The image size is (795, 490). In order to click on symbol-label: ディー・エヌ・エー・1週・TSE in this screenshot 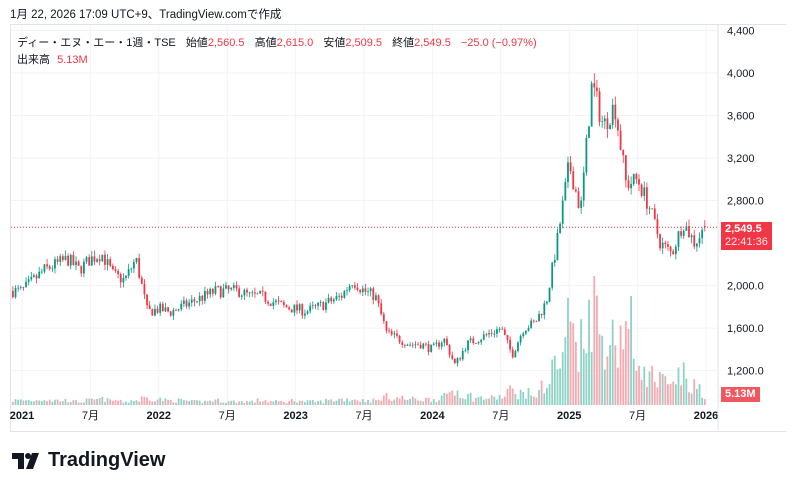, I will do `click(96, 43)`.